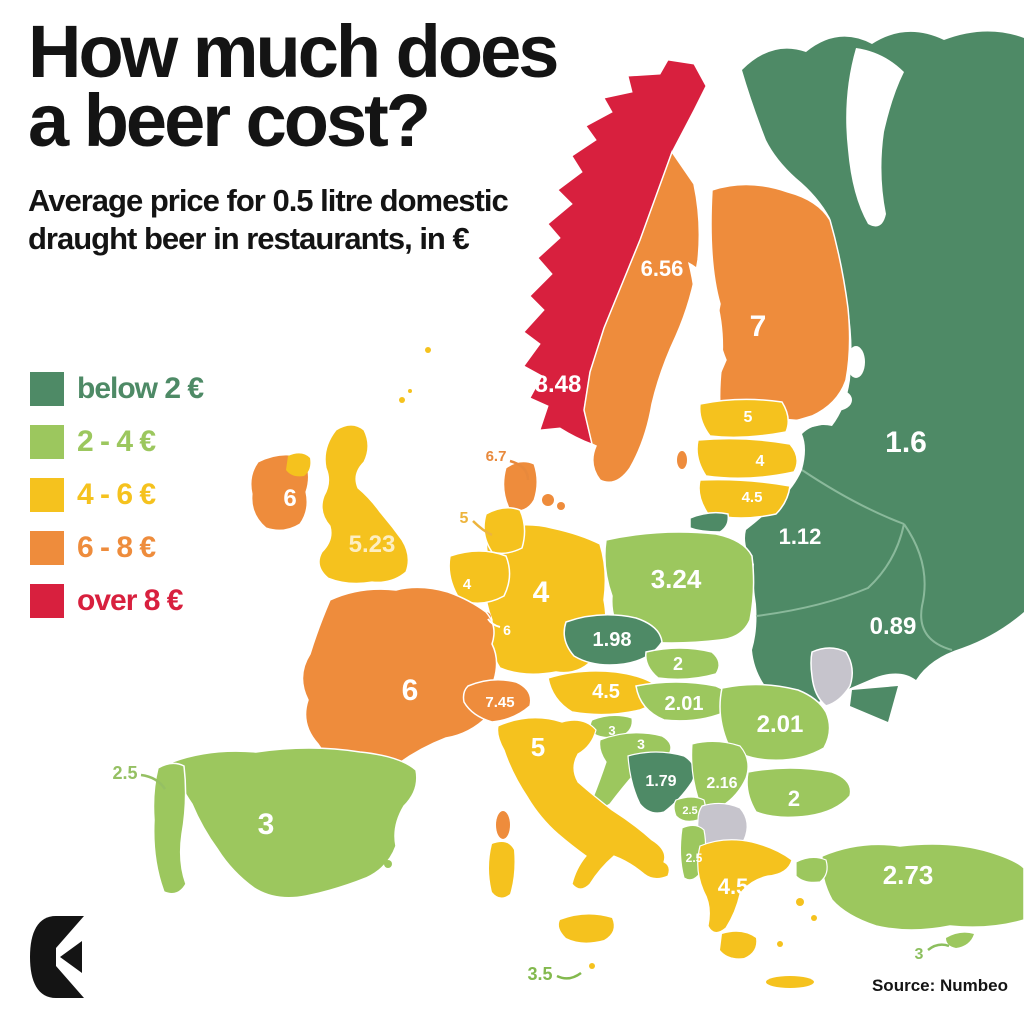 This screenshot has height=1024, width=1024. Describe the element at coordinates (372, 544) in the screenshot. I see `label-uk: 5.23` at that location.